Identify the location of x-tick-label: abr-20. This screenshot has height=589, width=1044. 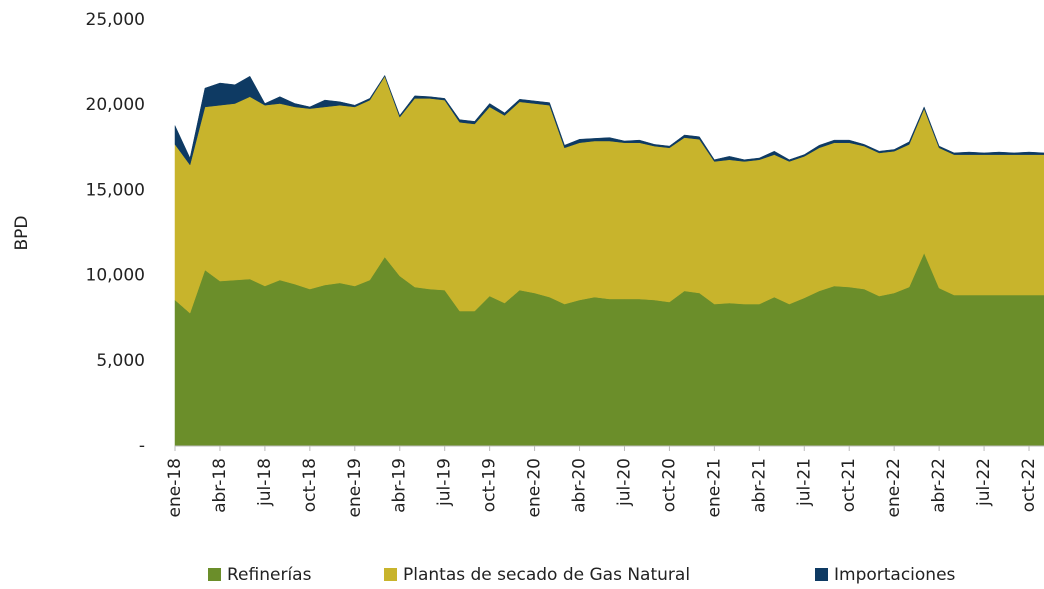
(580, 485).